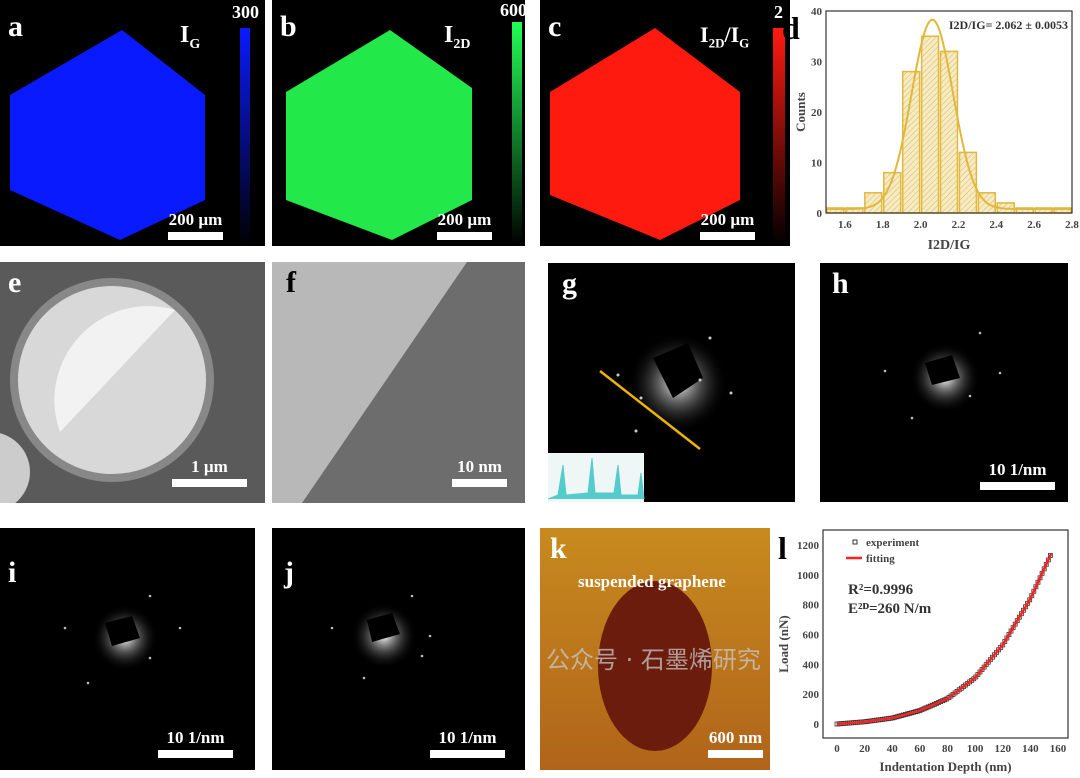 The height and width of the screenshot is (778, 1080). What do you see at coordinates (837, 749) in the screenshot?
I see `x-tick-label: 0` at bounding box center [837, 749].